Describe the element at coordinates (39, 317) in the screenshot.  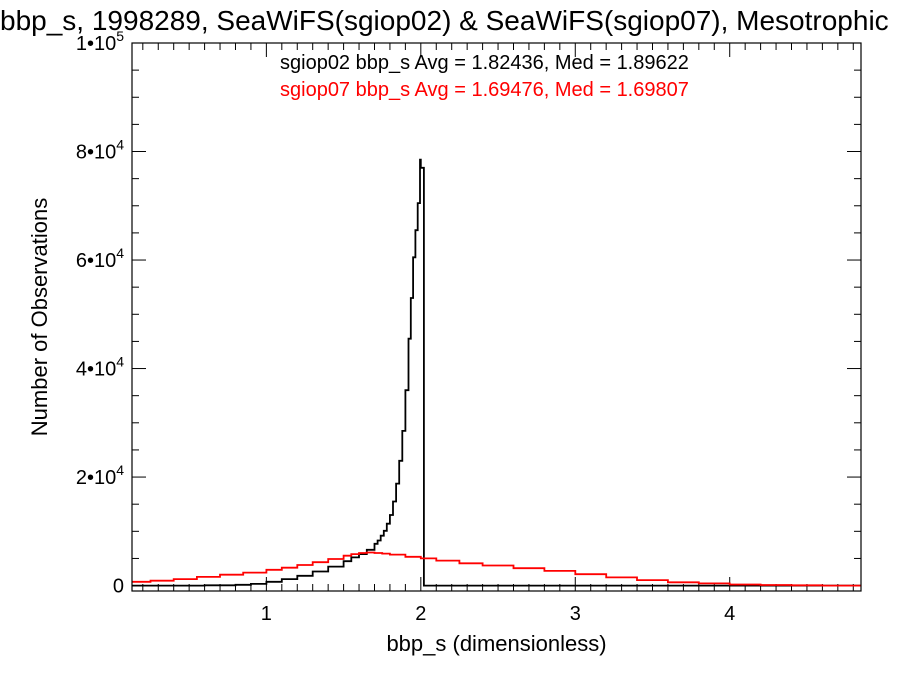
I see `y-axis-label: Number of Observations` at that location.